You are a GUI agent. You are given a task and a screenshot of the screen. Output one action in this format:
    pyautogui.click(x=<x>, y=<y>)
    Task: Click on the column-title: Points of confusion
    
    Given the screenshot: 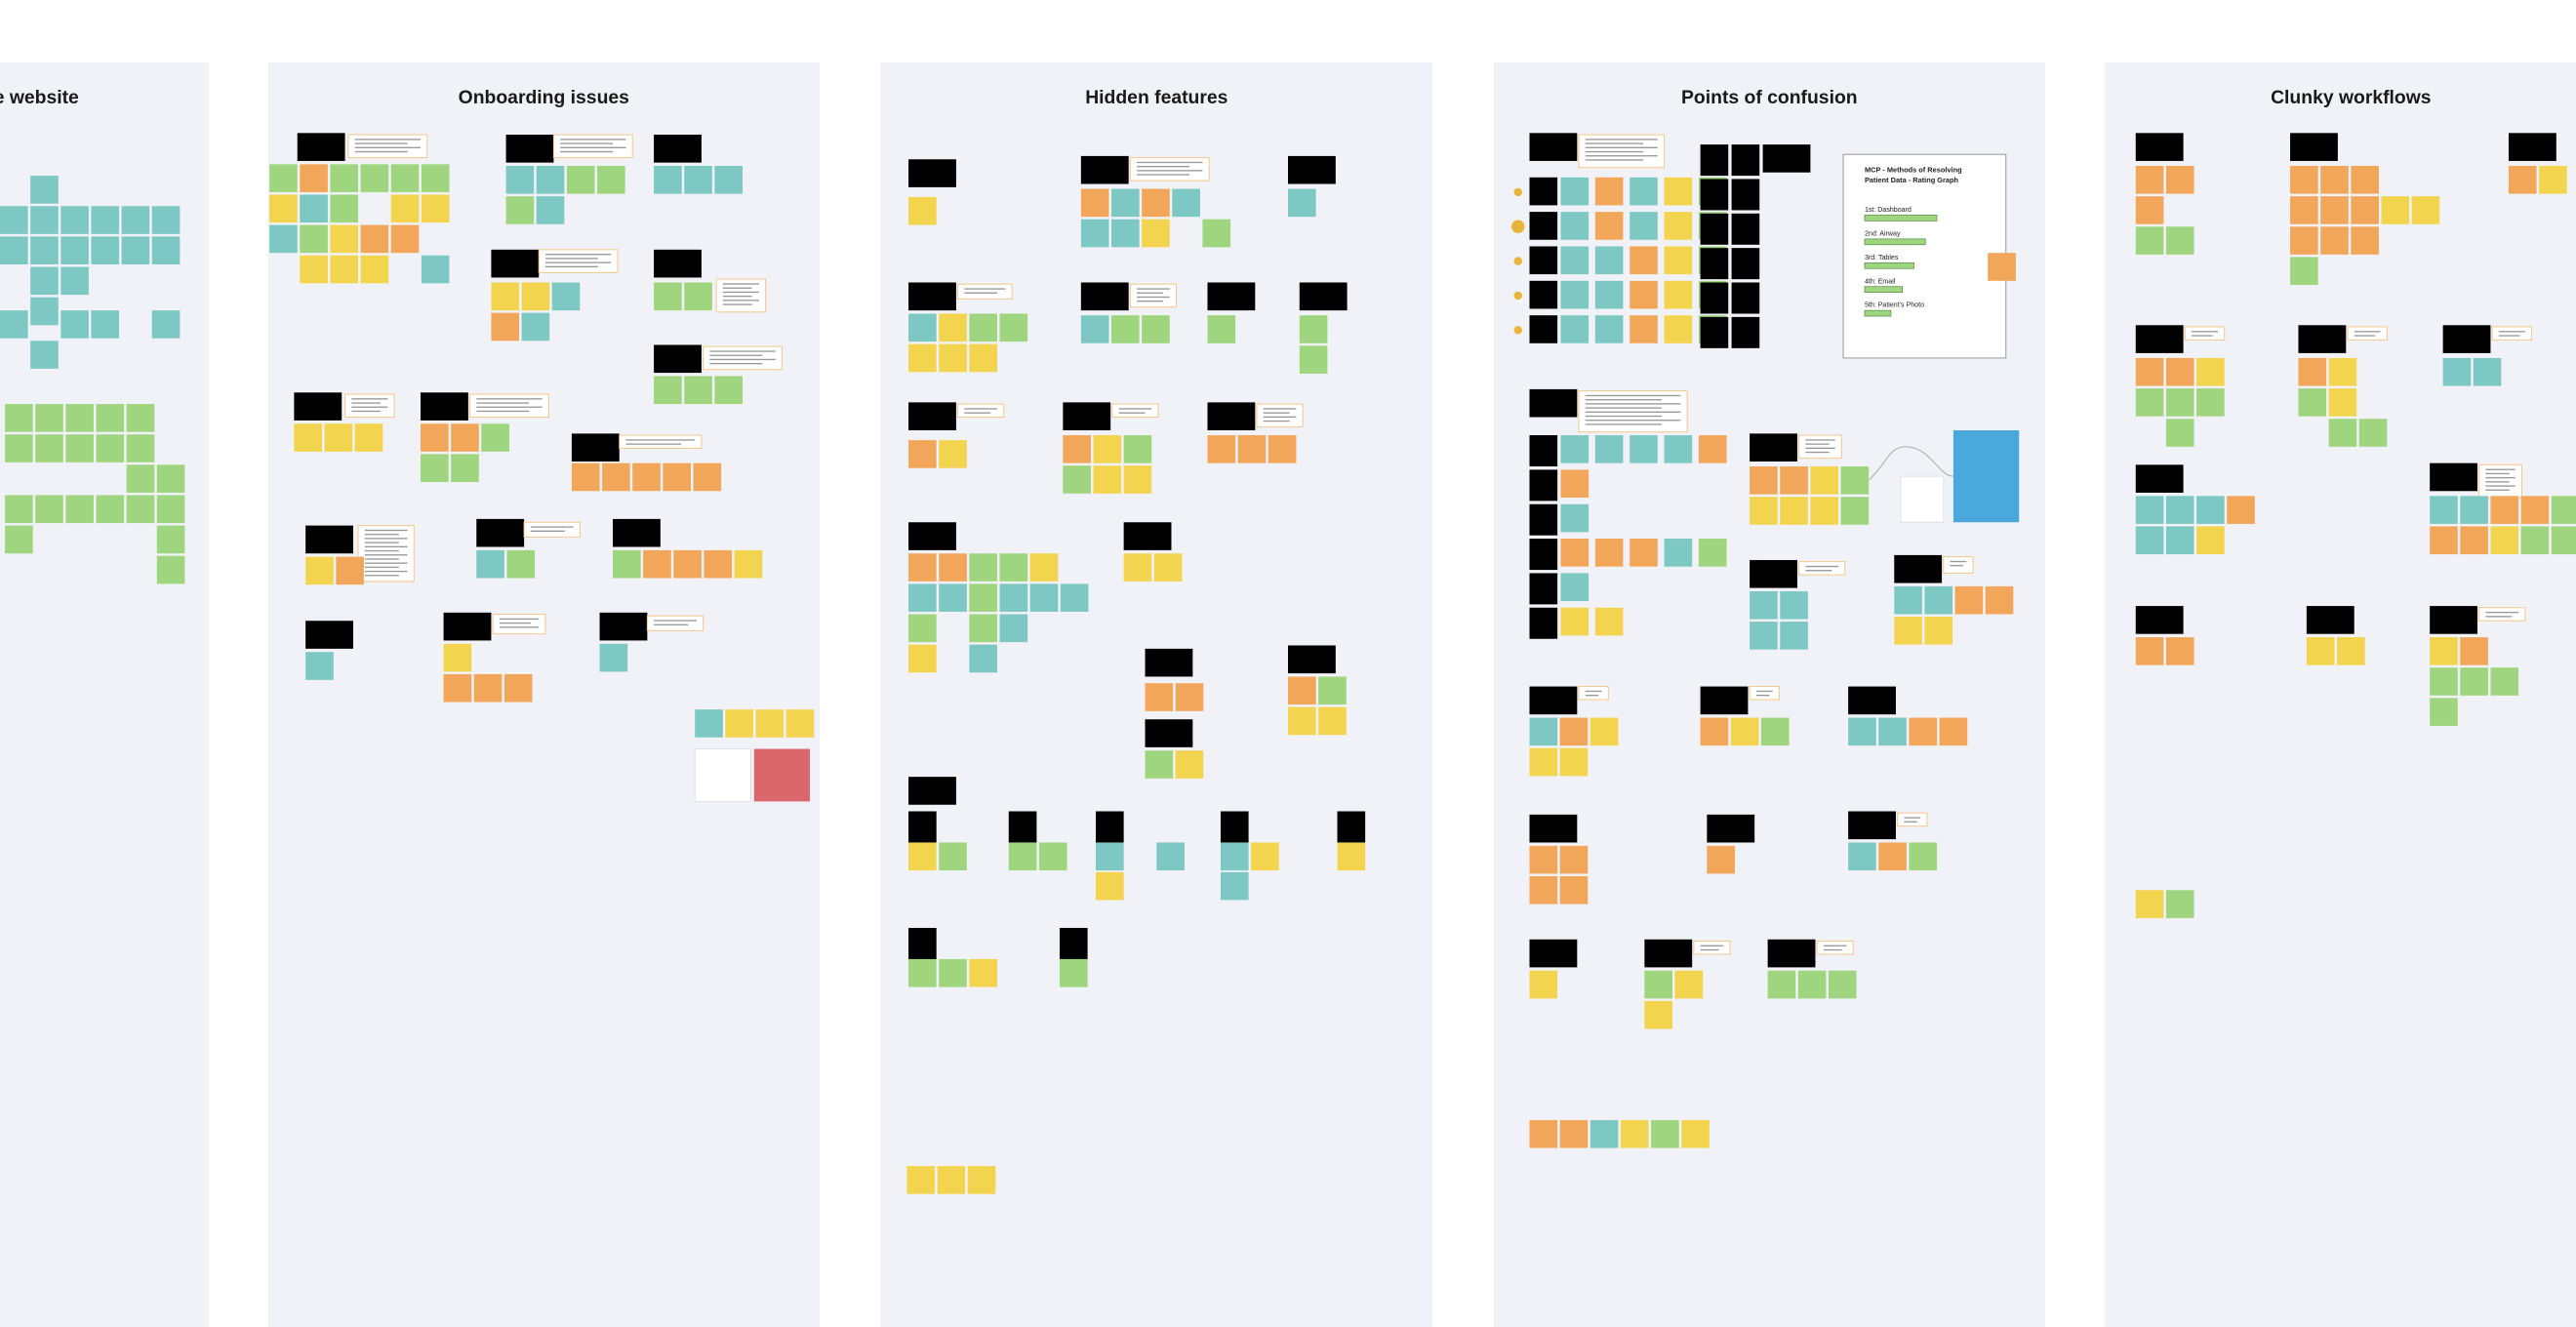 What is the action you would take?
    pyautogui.click(x=1769, y=97)
    